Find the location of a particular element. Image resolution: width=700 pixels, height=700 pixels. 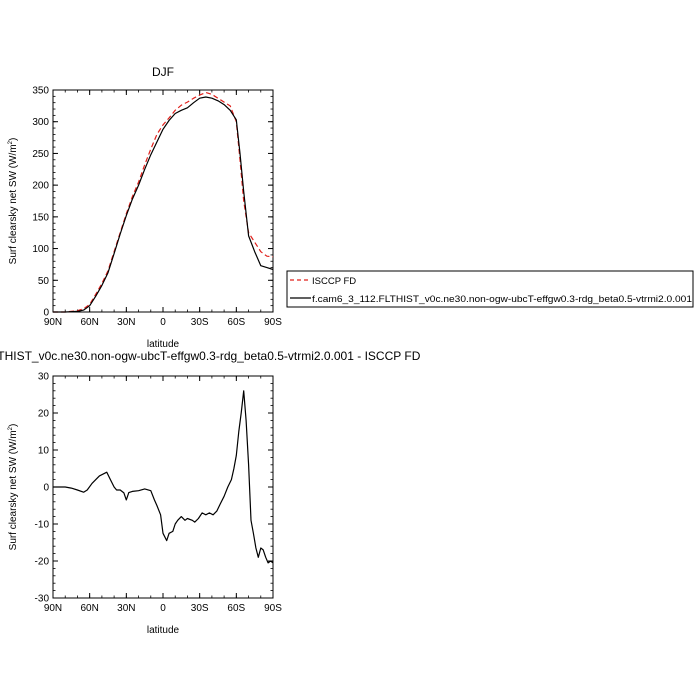

bottom-y-axis-label: Surf clearsky net SW (W/m2) is located at coordinates (13, 487).